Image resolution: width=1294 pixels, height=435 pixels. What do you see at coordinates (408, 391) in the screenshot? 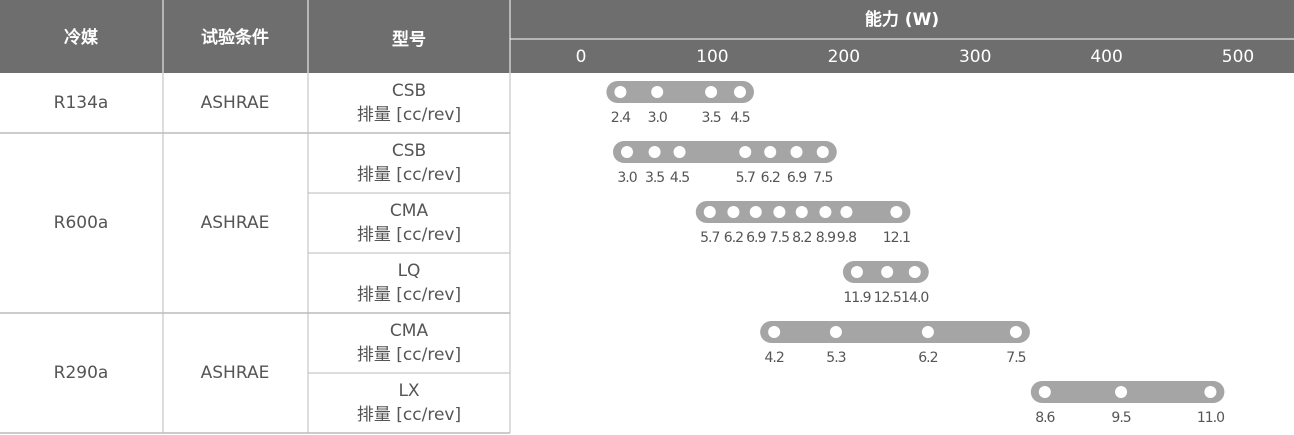
I see `model-name: LX` at bounding box center [408, 391].